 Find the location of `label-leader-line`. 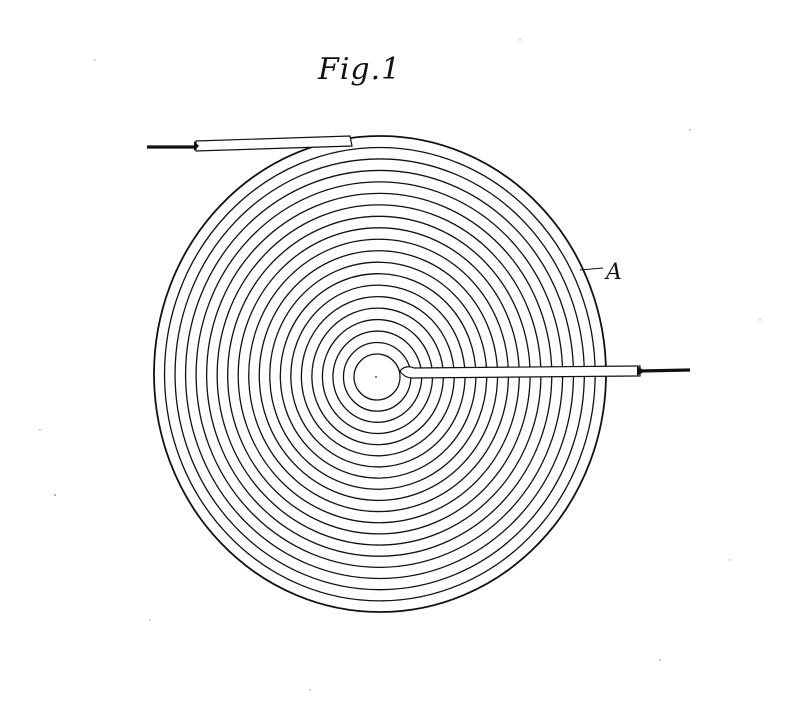

label-leader-line is located at coordinates (591, 269).